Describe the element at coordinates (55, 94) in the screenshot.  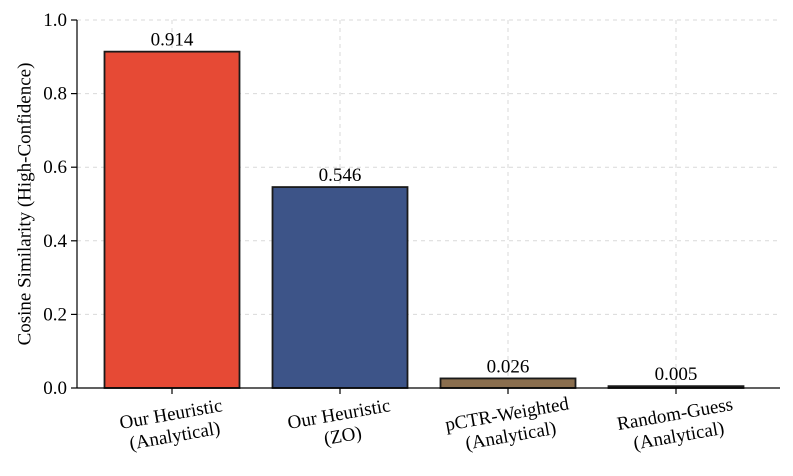
I see `y-tick-label: 0.8` at that location.